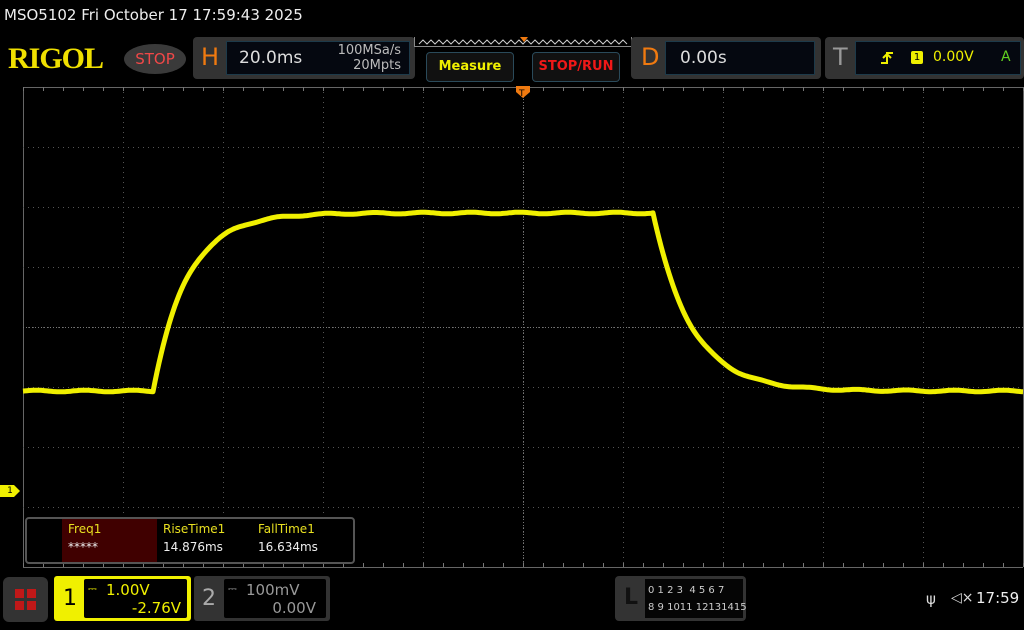  Describe the element at coordinates (70, 598) in the screenshot. I see `channel-1-number: 1` at that location.